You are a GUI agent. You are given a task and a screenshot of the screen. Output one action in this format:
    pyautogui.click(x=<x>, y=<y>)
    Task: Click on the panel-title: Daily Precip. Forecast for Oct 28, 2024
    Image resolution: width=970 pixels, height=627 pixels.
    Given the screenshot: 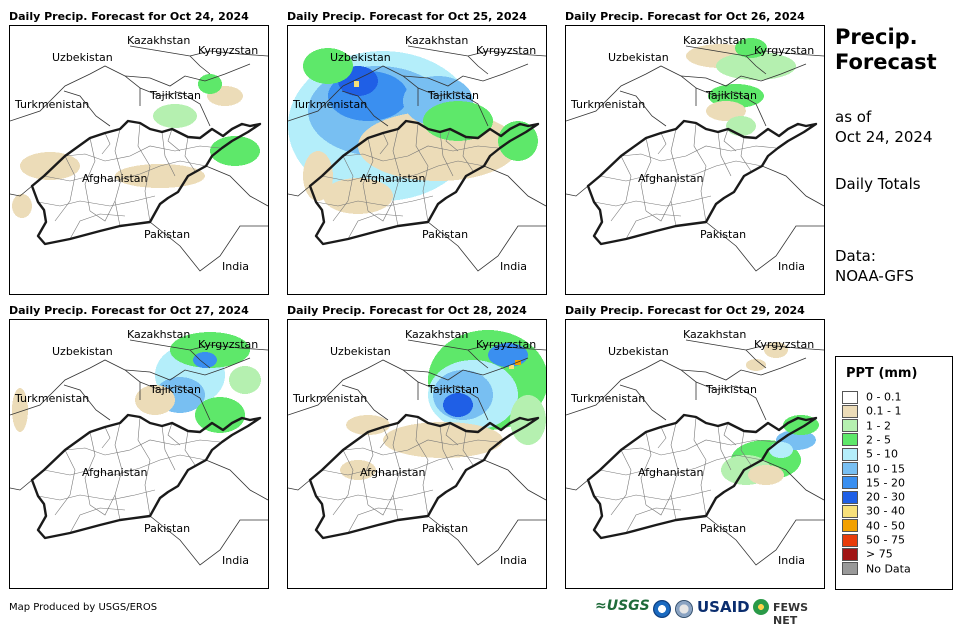 What is the action you would take?
    pyautogui.click(x=407, y=310)
    